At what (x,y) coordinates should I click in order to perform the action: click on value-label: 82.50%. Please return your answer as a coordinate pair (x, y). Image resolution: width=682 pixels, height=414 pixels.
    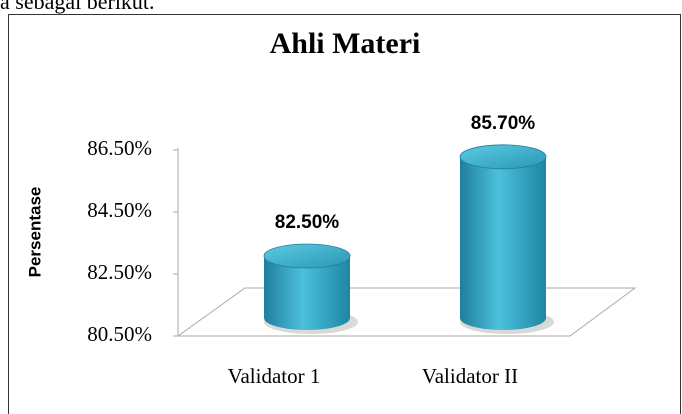
    Looking at the image, I should click on (307, 222).